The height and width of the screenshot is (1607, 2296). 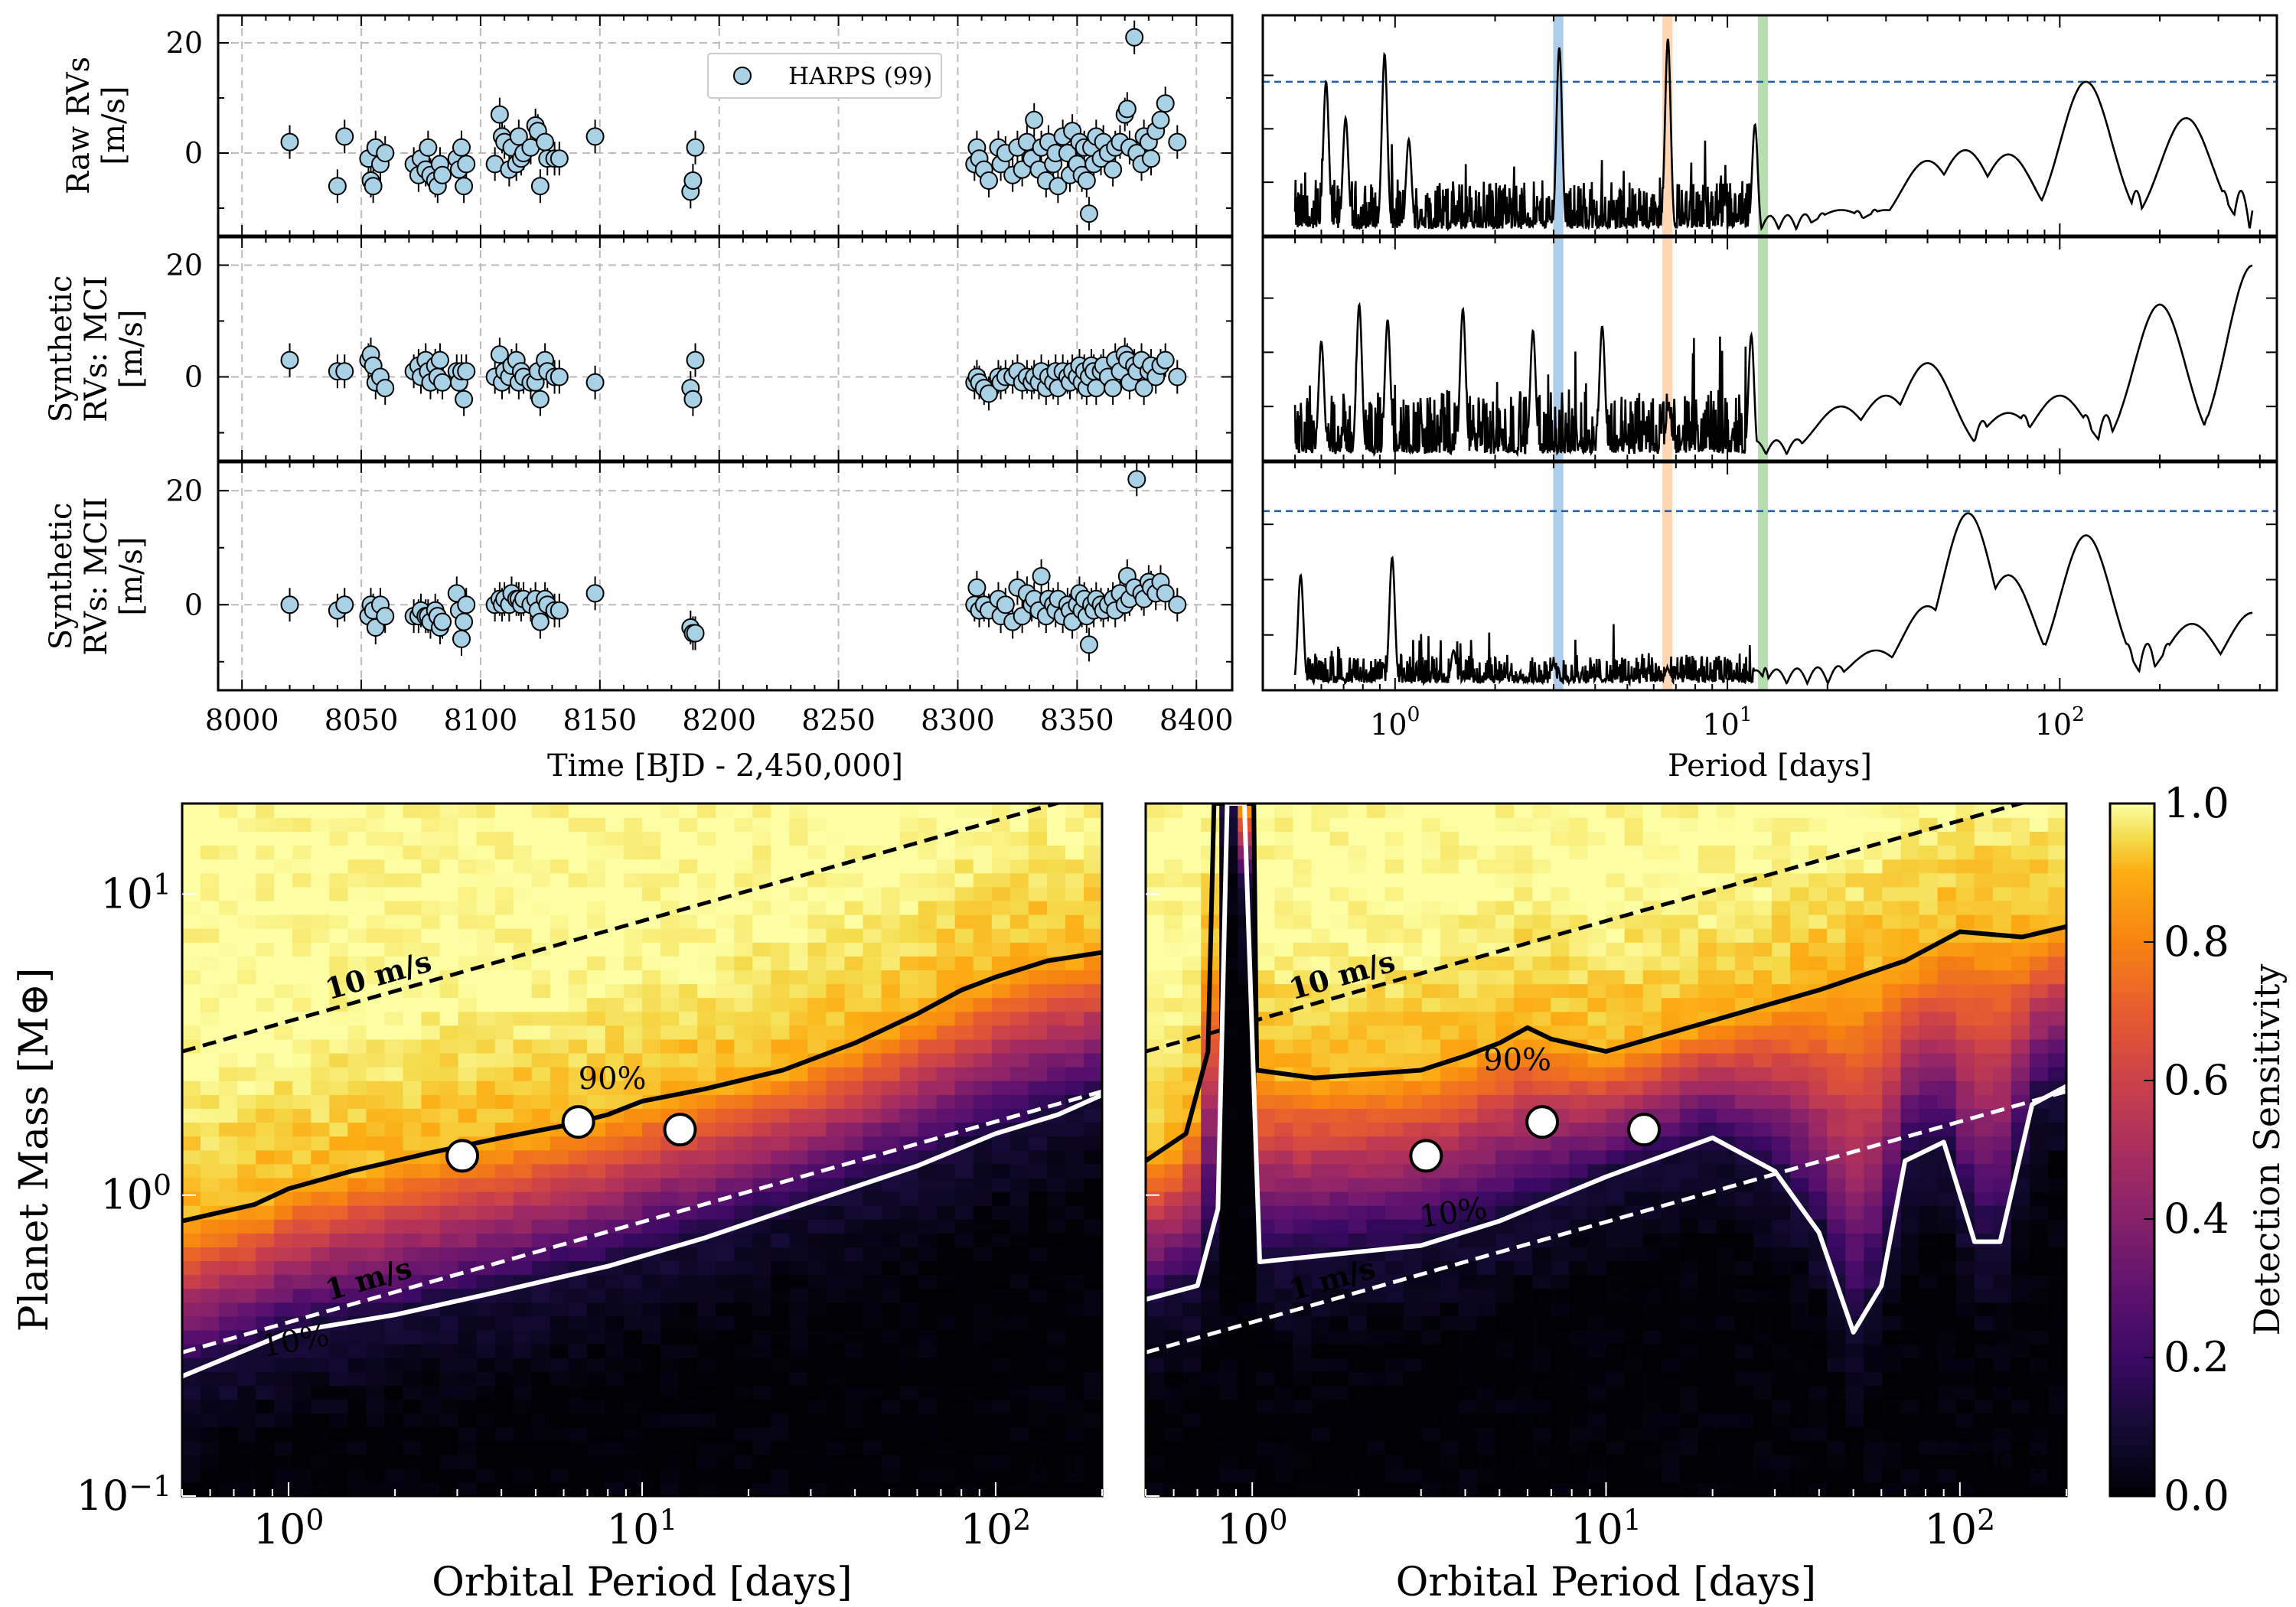 What do you see at coordinates (1046, 1463) in the screenshot?
I see `panel-label: MCI` at bounding box center [1046, 1463].